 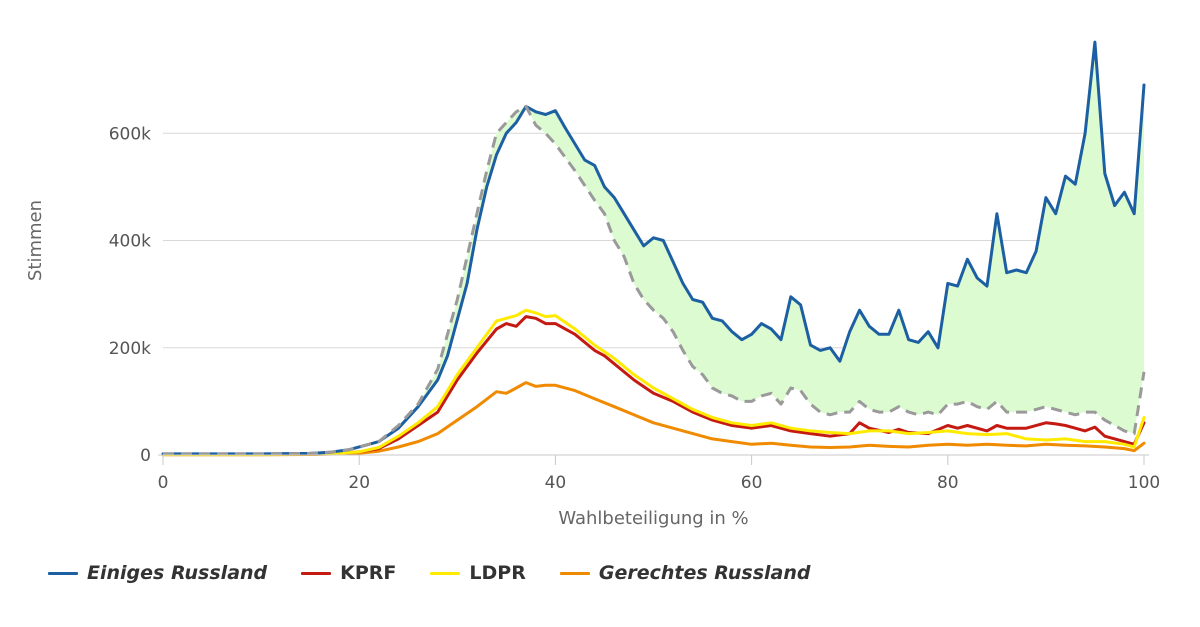 I want to click on y-tick-label: 200k, so click(x=130, y=349).